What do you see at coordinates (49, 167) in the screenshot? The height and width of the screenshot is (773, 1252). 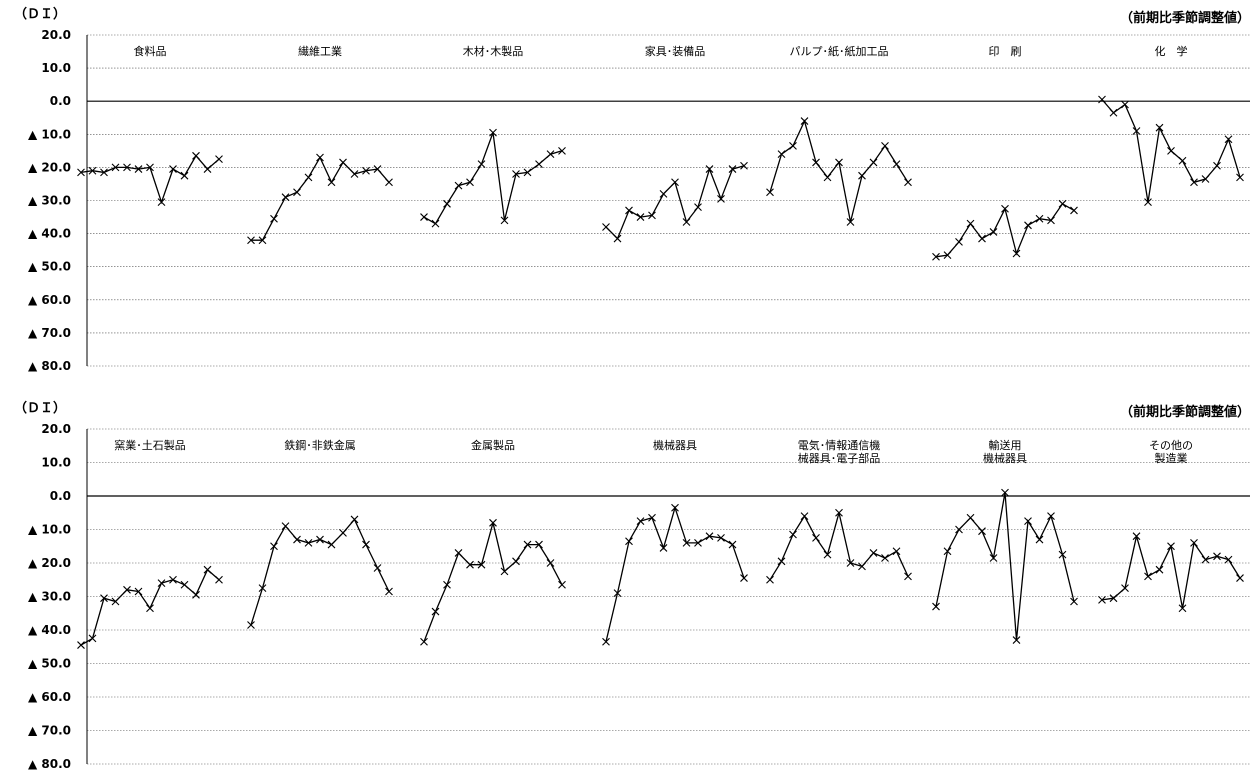 I see `y-tick-label: ▲ 20.0` at bounding box center [49, 167].